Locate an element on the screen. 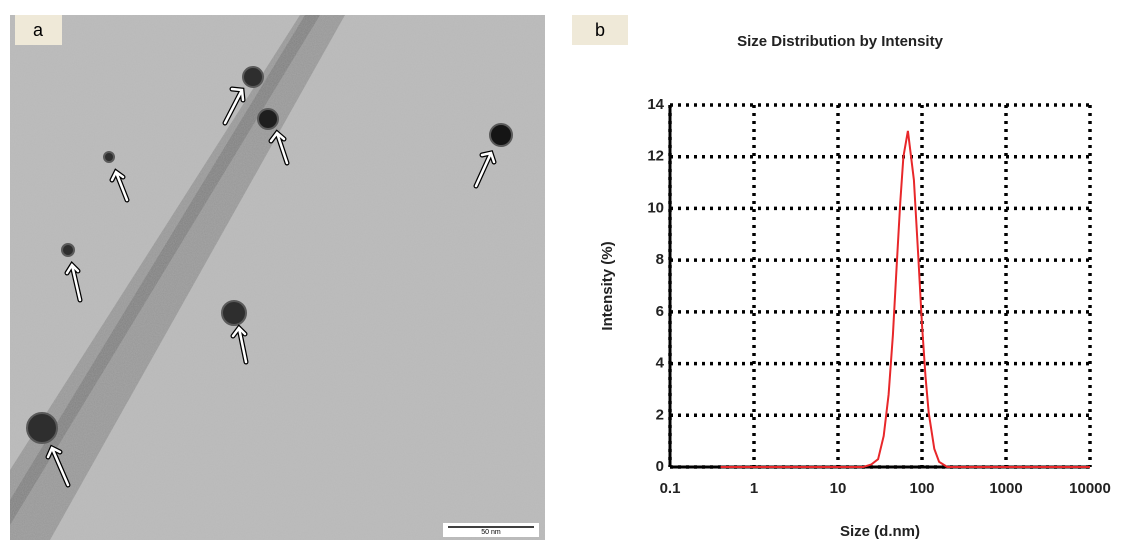  chart-title: Size Distribution by Intensity is located at coordinates (840, 41).